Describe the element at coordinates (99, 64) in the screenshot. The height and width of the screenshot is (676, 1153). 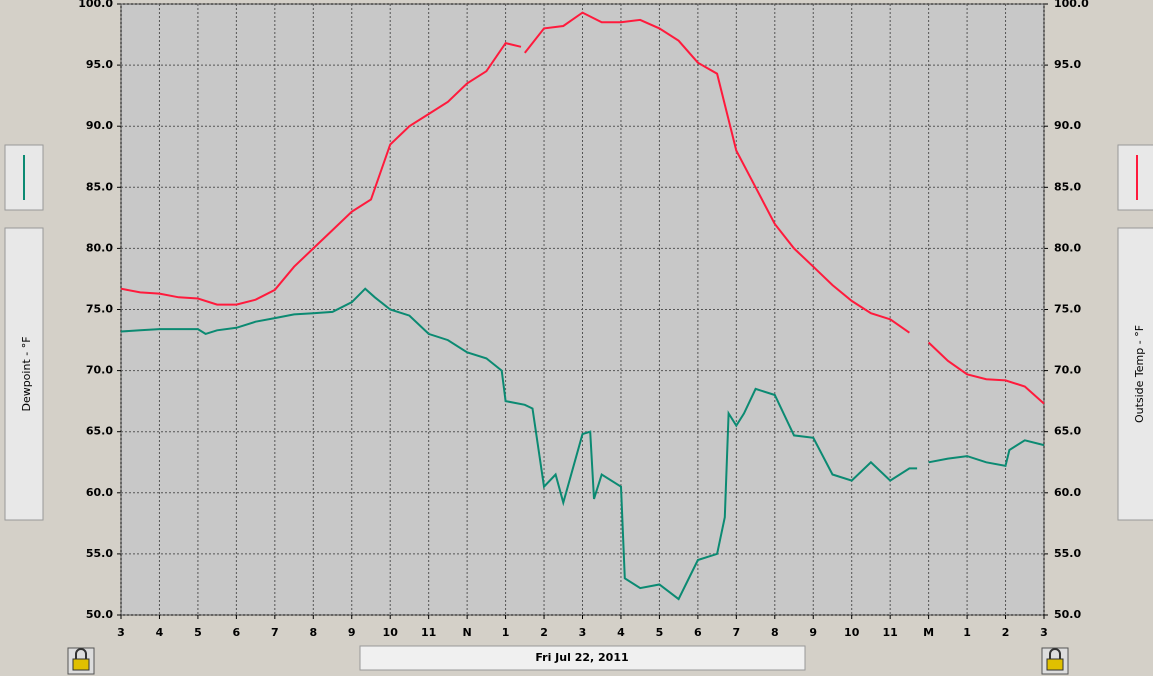
I see `y-tick-label: 95.0` at that location.